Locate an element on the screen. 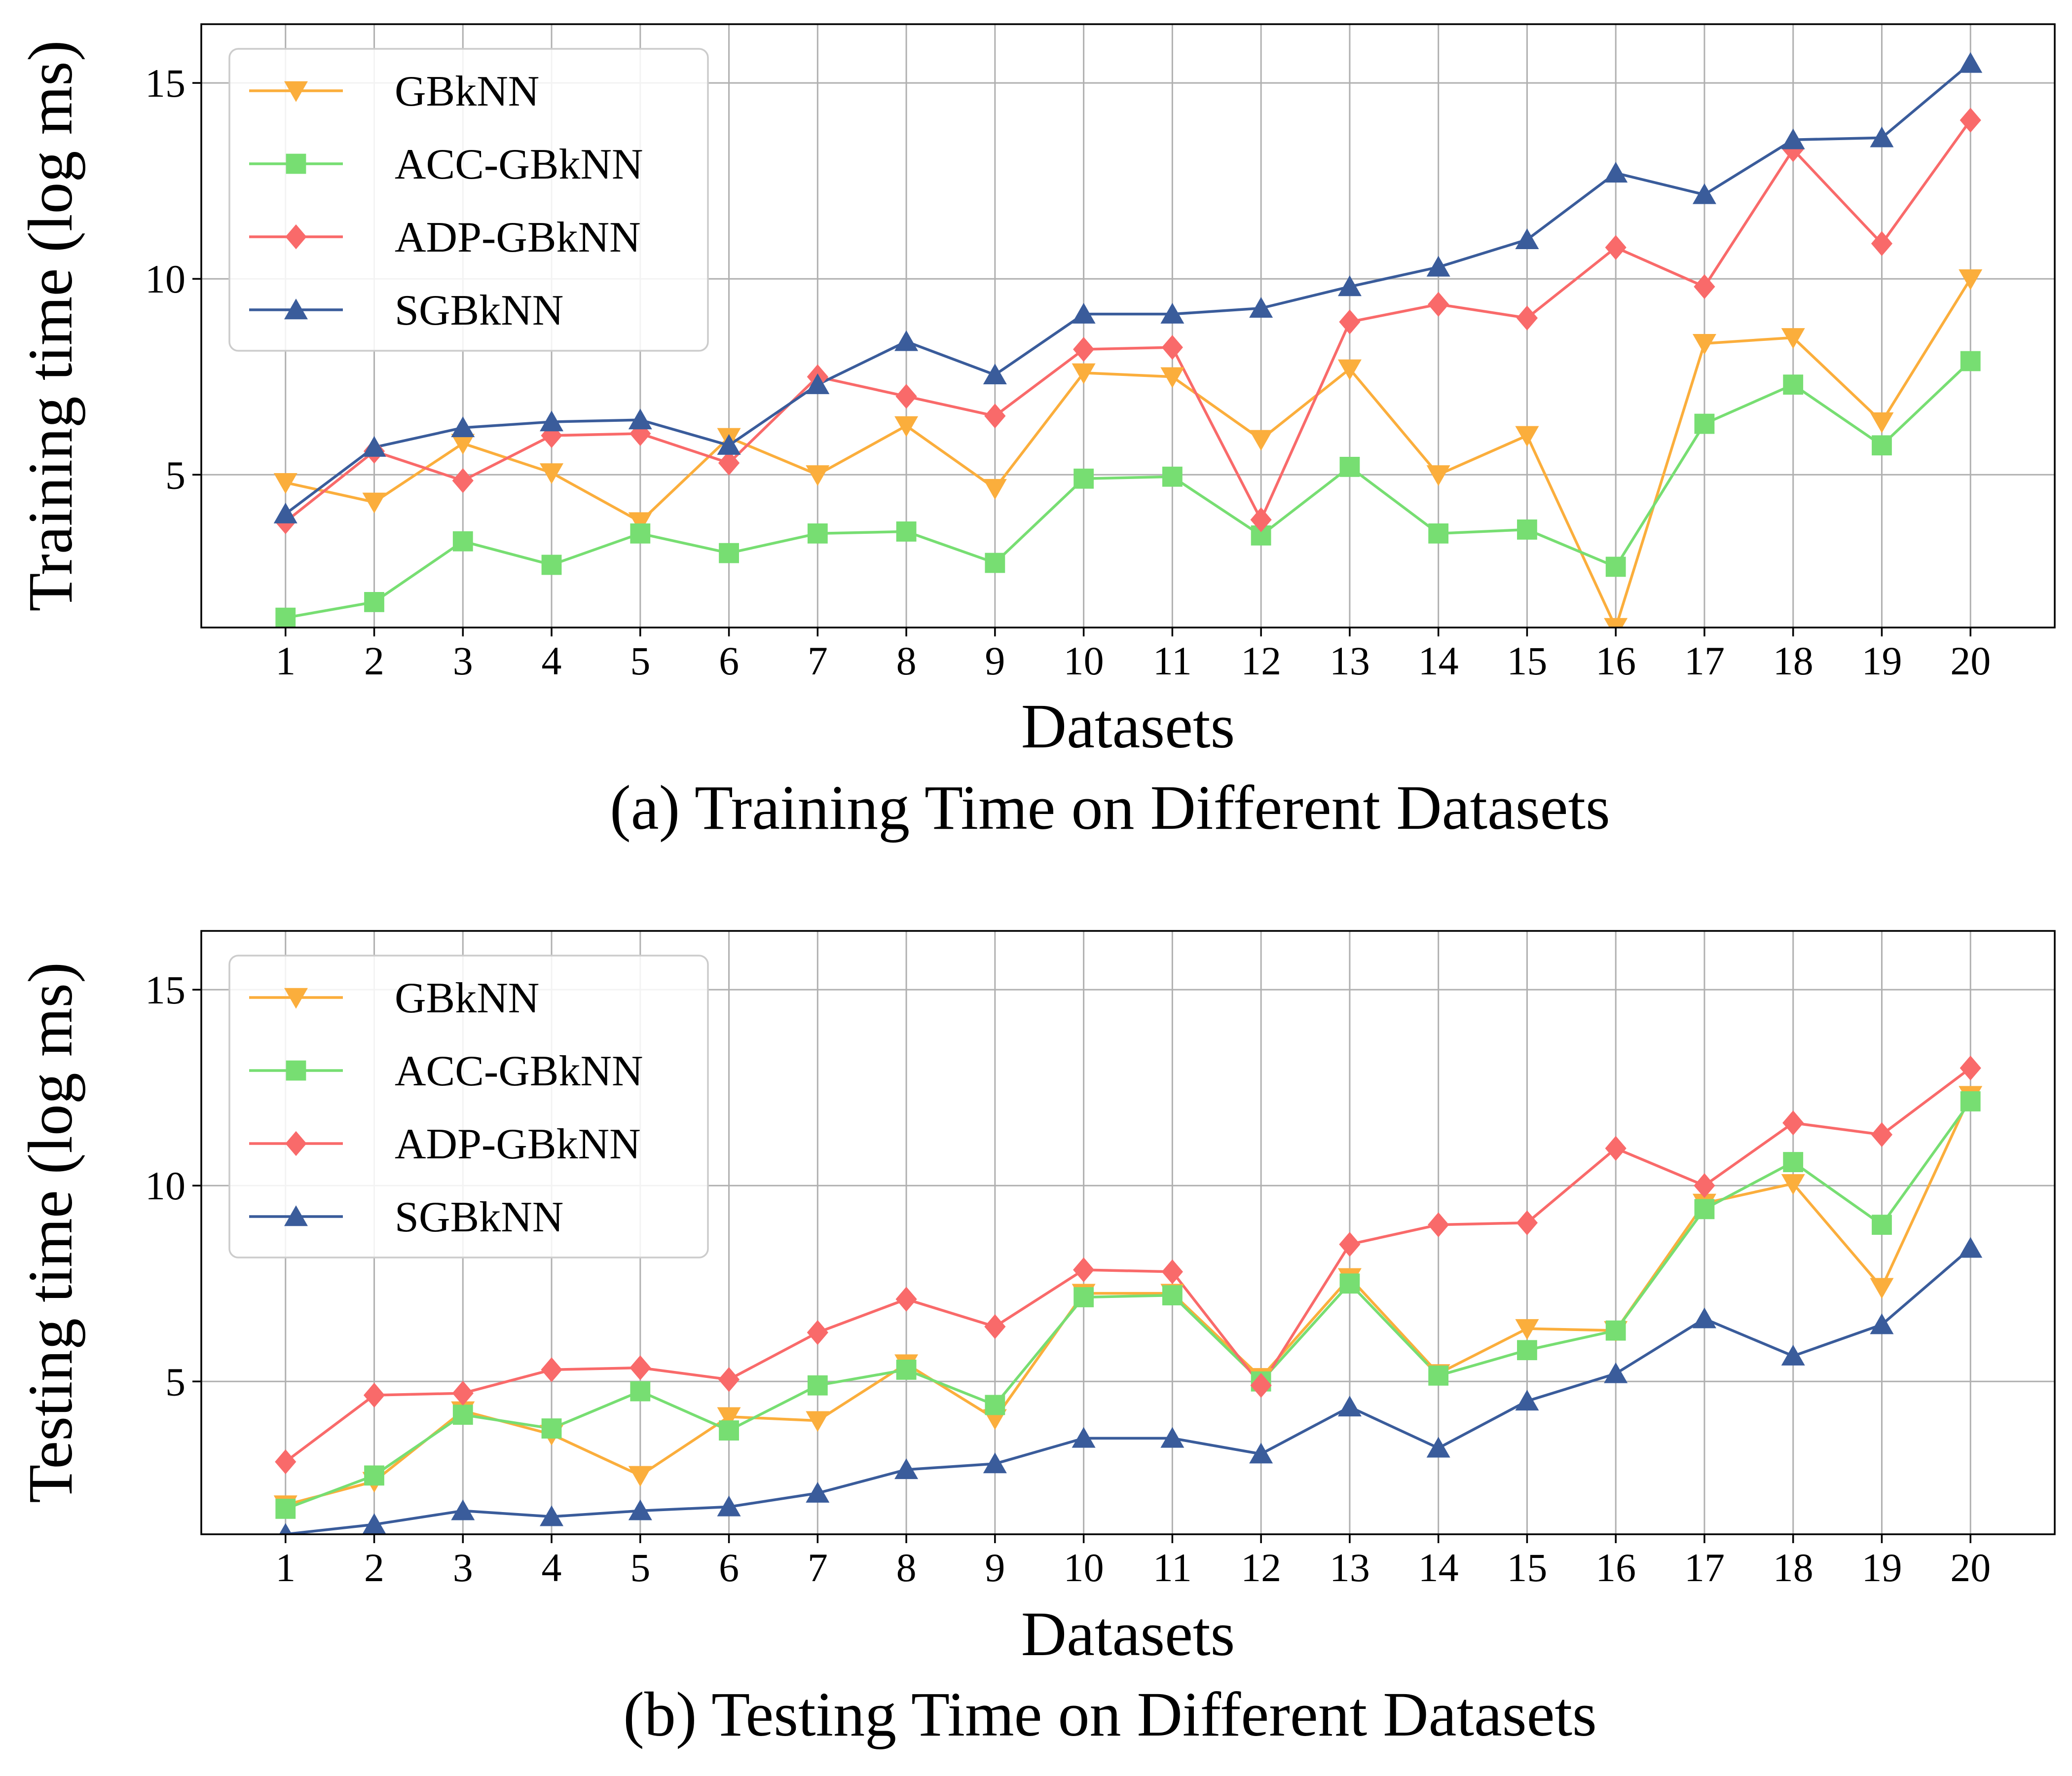 This screenshot has width=2072, height=1776. y-tick-label: 5 is located at coordinates (175, 1381).